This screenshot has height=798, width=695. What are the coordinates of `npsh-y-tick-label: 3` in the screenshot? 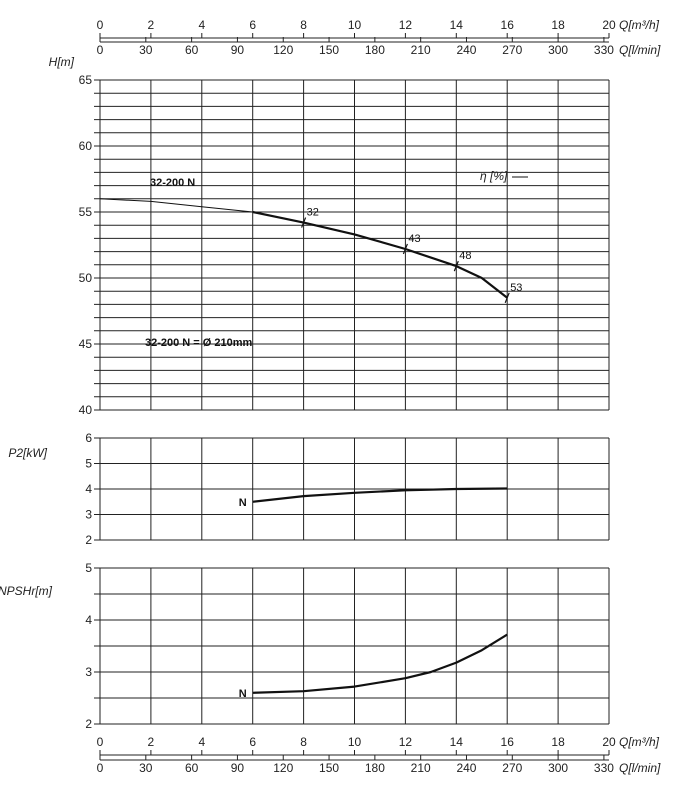 It's located at (88, 672).